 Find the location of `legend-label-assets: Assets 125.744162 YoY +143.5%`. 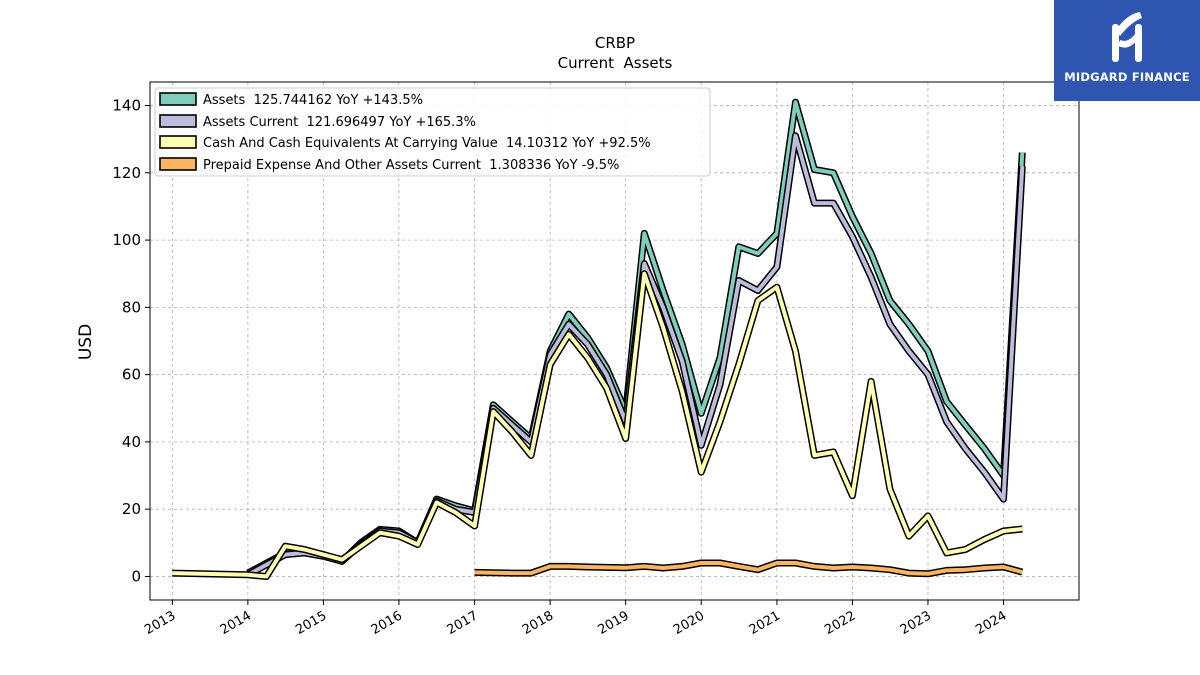

legend-label-assets: Assets 125.744162 YoY +143.5% is located at coordinates (313, 100).